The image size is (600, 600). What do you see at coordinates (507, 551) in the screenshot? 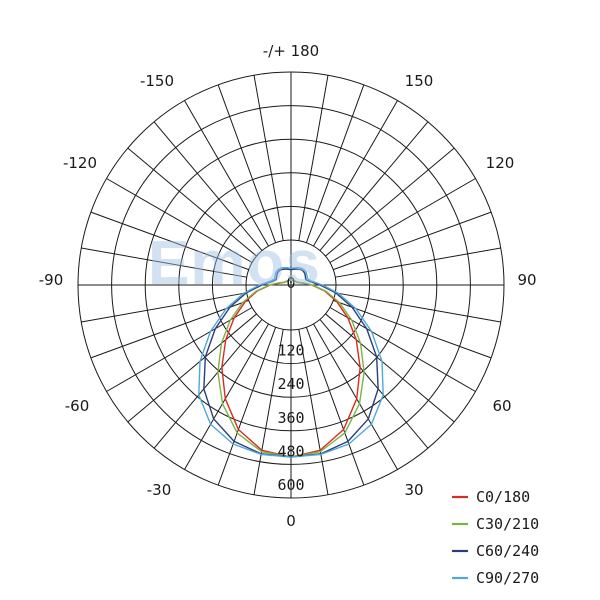
I see `legend-label: C60/240` at bounding box center [507, 551].